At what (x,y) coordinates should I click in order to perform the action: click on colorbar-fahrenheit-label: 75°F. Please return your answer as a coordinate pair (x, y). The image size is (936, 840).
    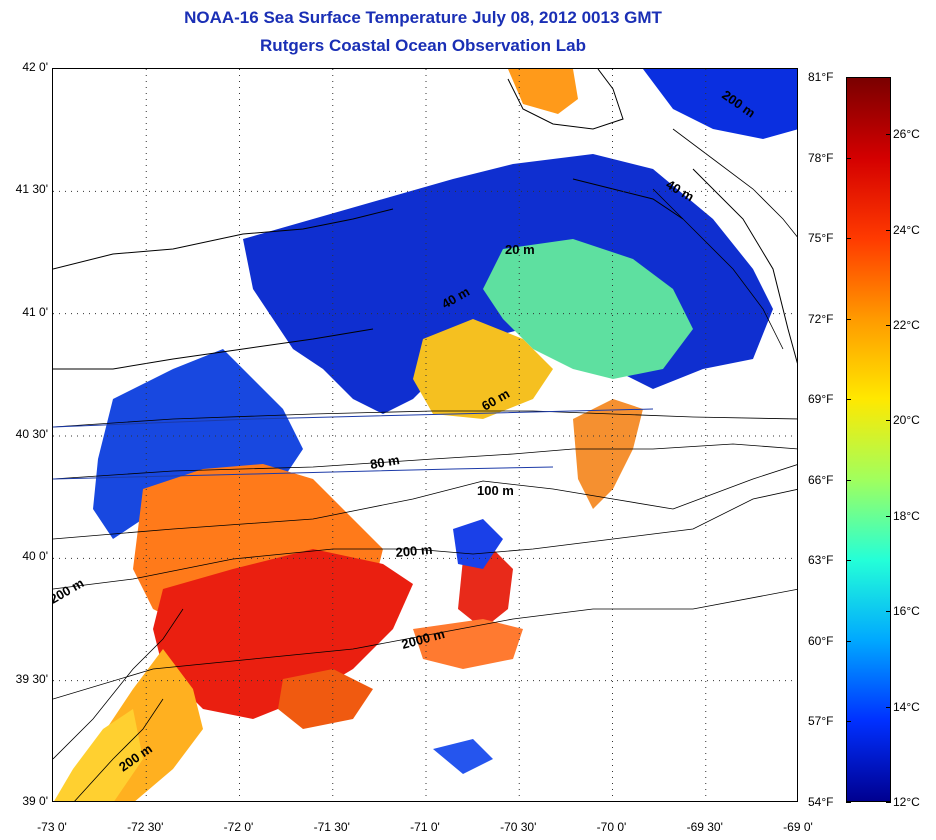
    Looking at the image, I should click on (821, 238).